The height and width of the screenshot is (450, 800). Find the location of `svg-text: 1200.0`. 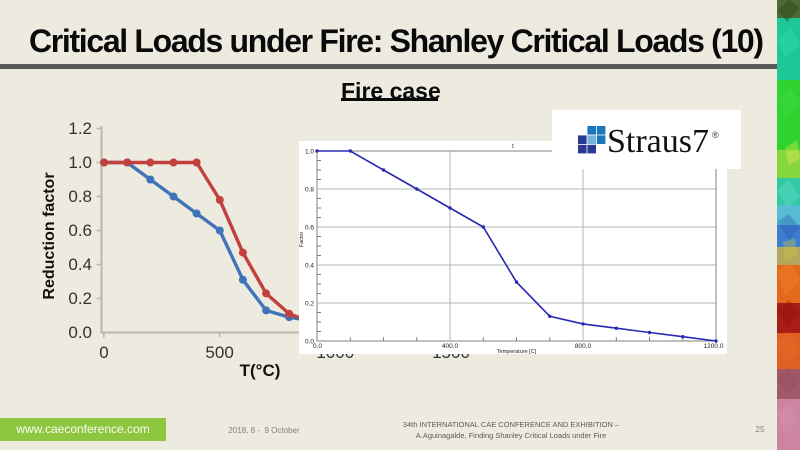

svg-text: 1200.0 is located at coordinates (714, 346).